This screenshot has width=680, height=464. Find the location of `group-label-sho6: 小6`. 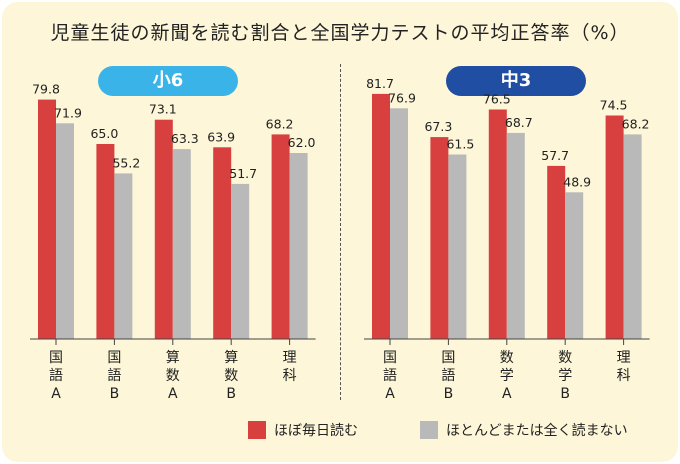

group-label-sho6: 小6 is located at coordinates (168, 81).